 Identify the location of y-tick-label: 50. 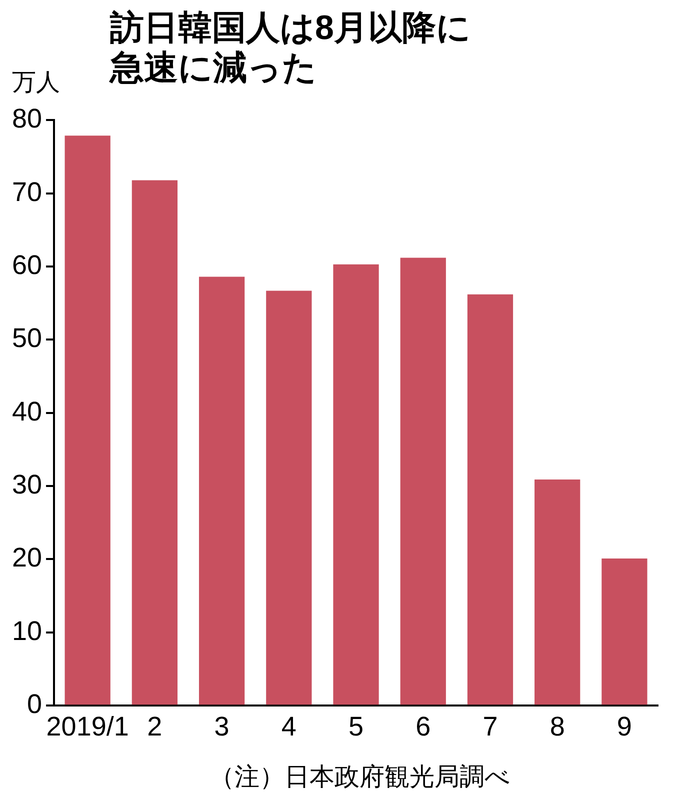
(27, 338).